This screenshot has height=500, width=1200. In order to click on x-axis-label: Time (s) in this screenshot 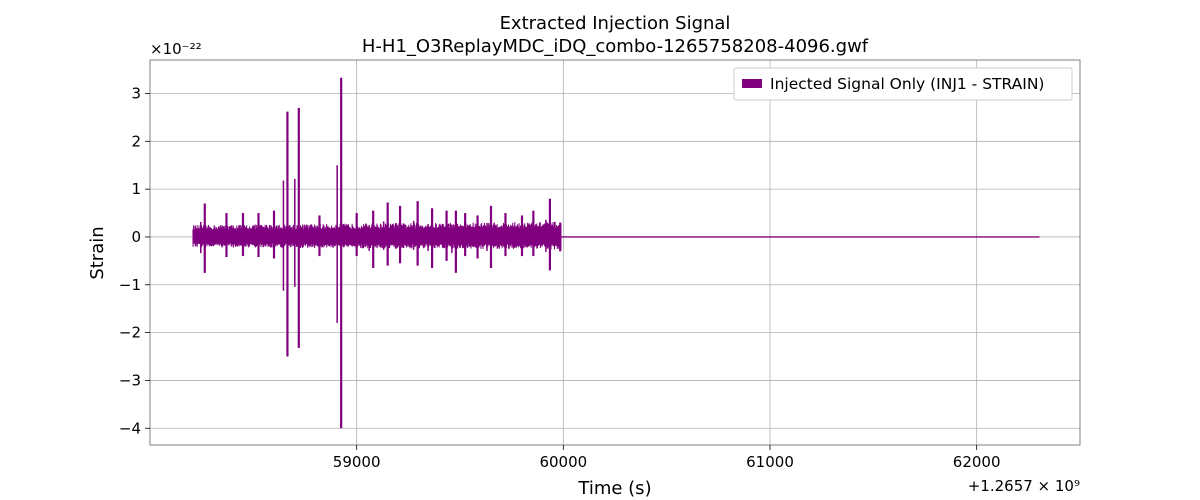, I will do `click(614, 488)`.